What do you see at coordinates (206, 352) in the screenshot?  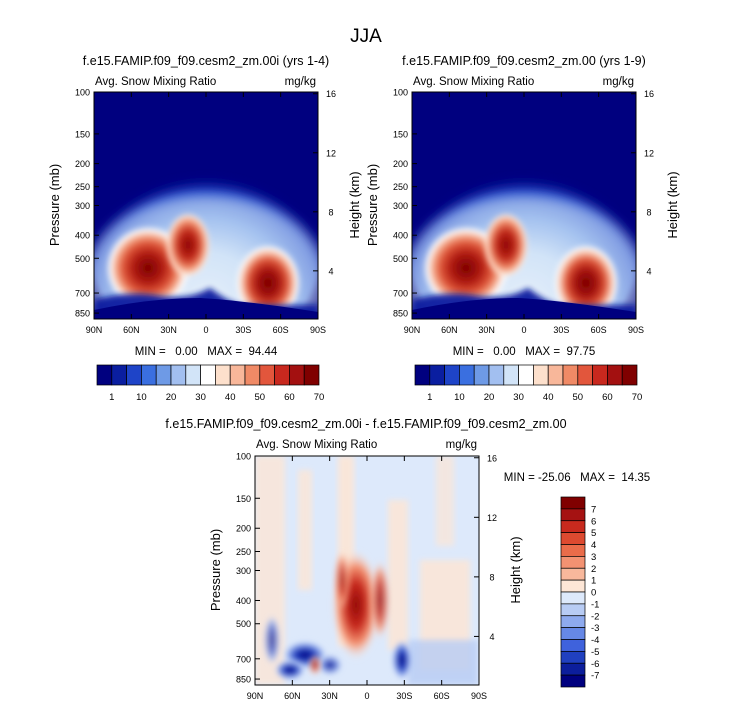 I see `panel-1-stats: MIN = 0.00 MAX = 94.44` at bounding box center [206, 352].